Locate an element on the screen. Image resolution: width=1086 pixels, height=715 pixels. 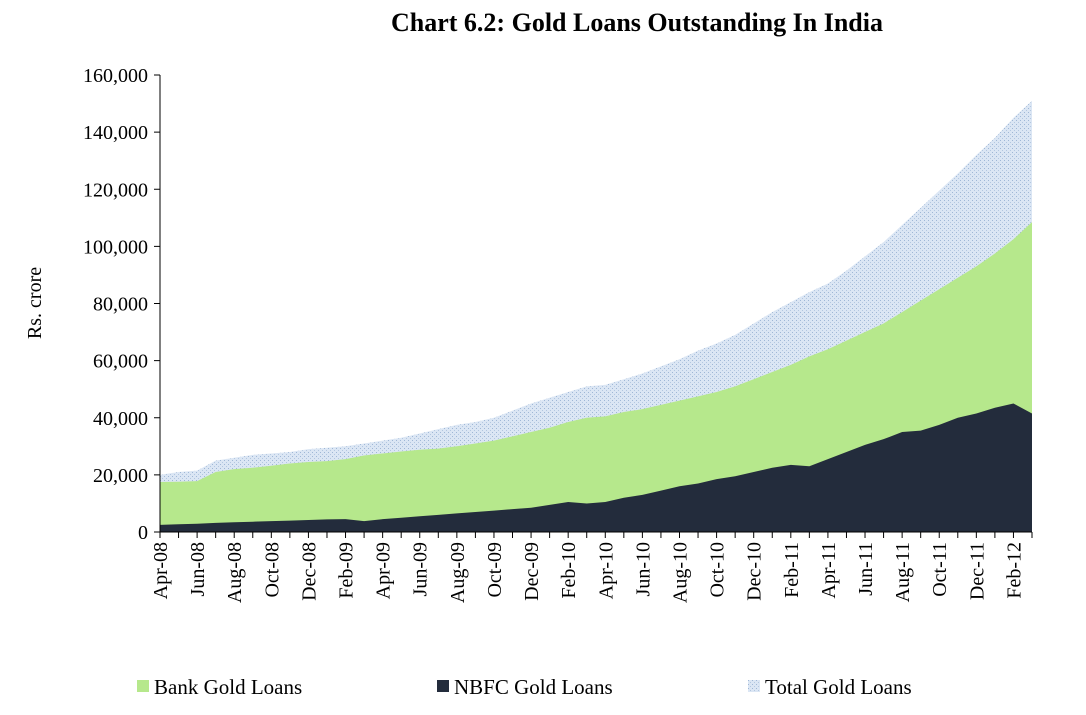
legend-swatch-total-gold-loans is located at coordinates (754, 686).